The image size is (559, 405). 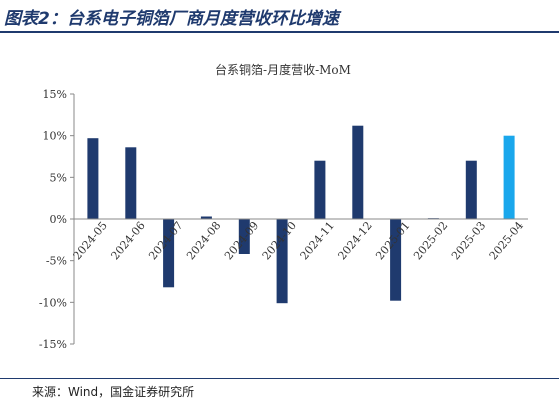 I want to click on y-tick-label: -15%, so click(x=53, y=344).